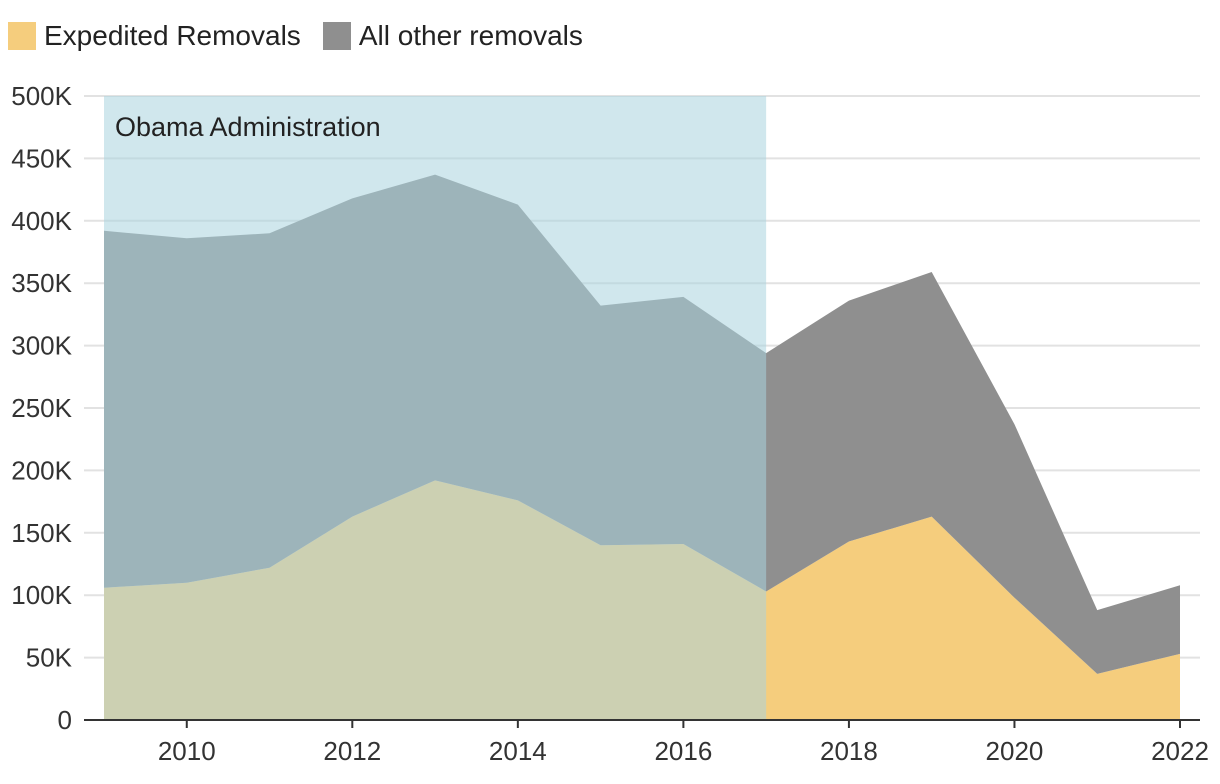 This screenshot has height=784, width=1220. What do you see at coordinates (642, 723) in the screenshot?
I see `axis-layer` at bounding box center [642, 723].